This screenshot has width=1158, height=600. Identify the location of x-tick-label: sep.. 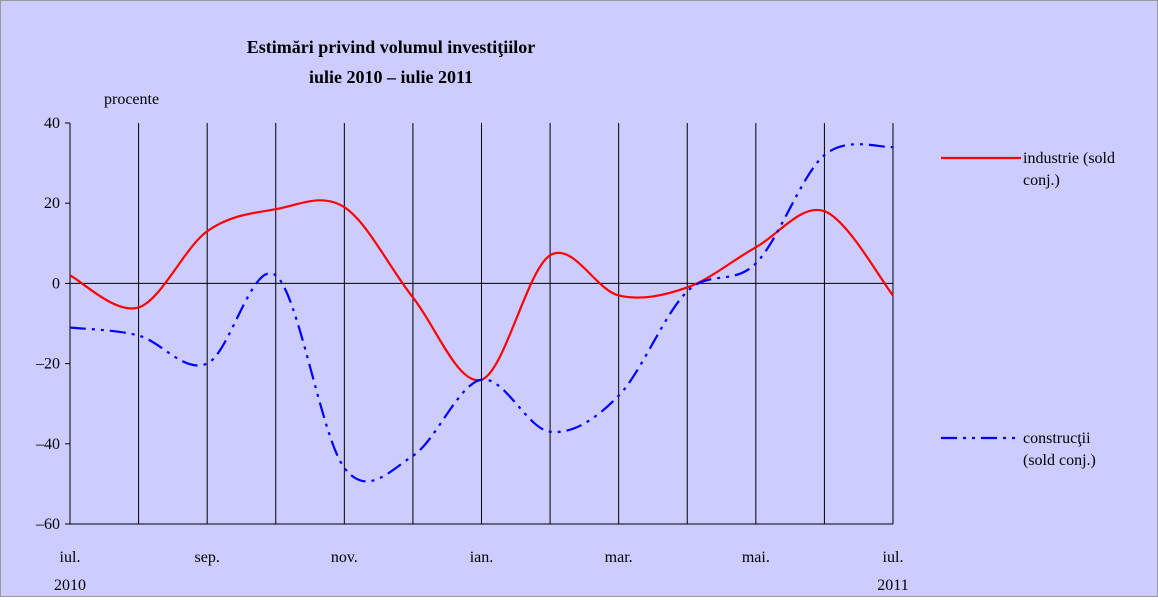
(207, 557).